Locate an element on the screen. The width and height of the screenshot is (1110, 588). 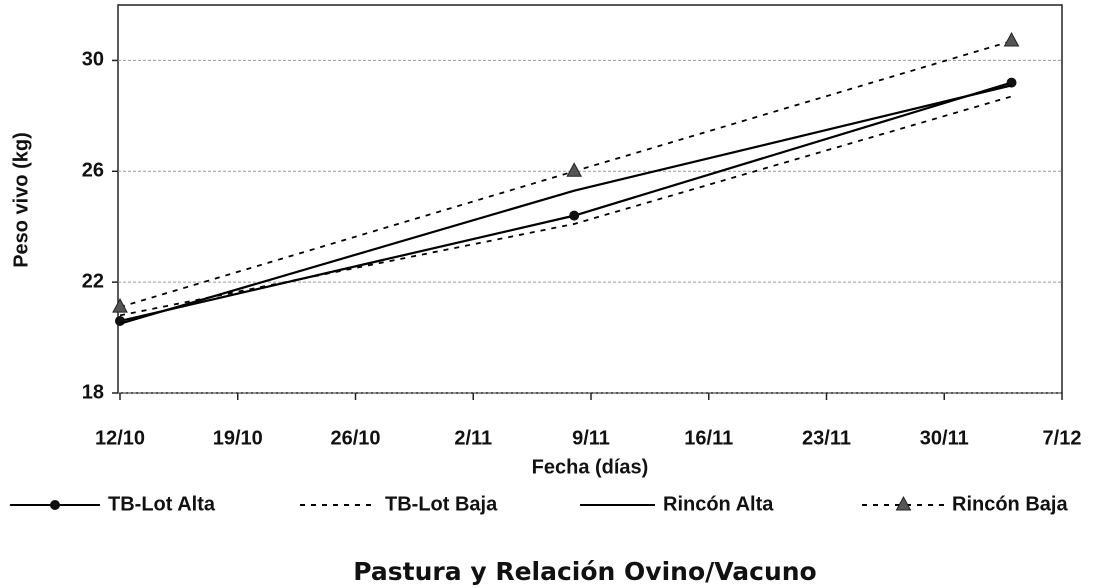
x-tick-label: 16/11 is located at coordinates (708, 438).